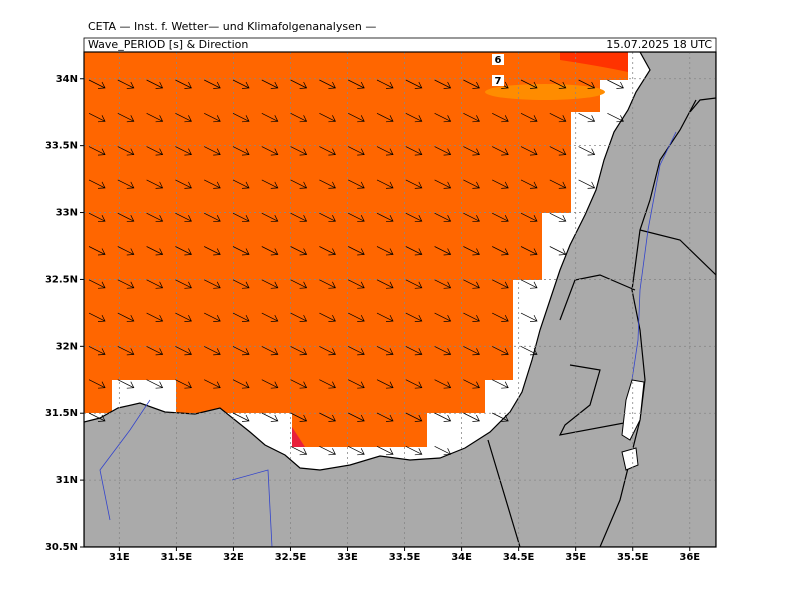 Image resolution: width=800 pixels, height=600 pixels. I want to click on y-tick-label: 30.5N, so click(61, 547).